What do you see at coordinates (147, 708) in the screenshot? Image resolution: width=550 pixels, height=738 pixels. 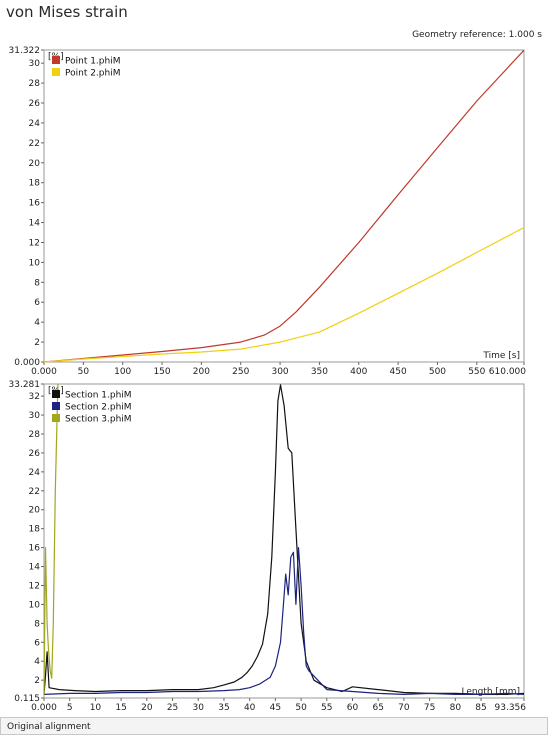 I see `x-tick-label: 20` at bounding box center [147, 708].